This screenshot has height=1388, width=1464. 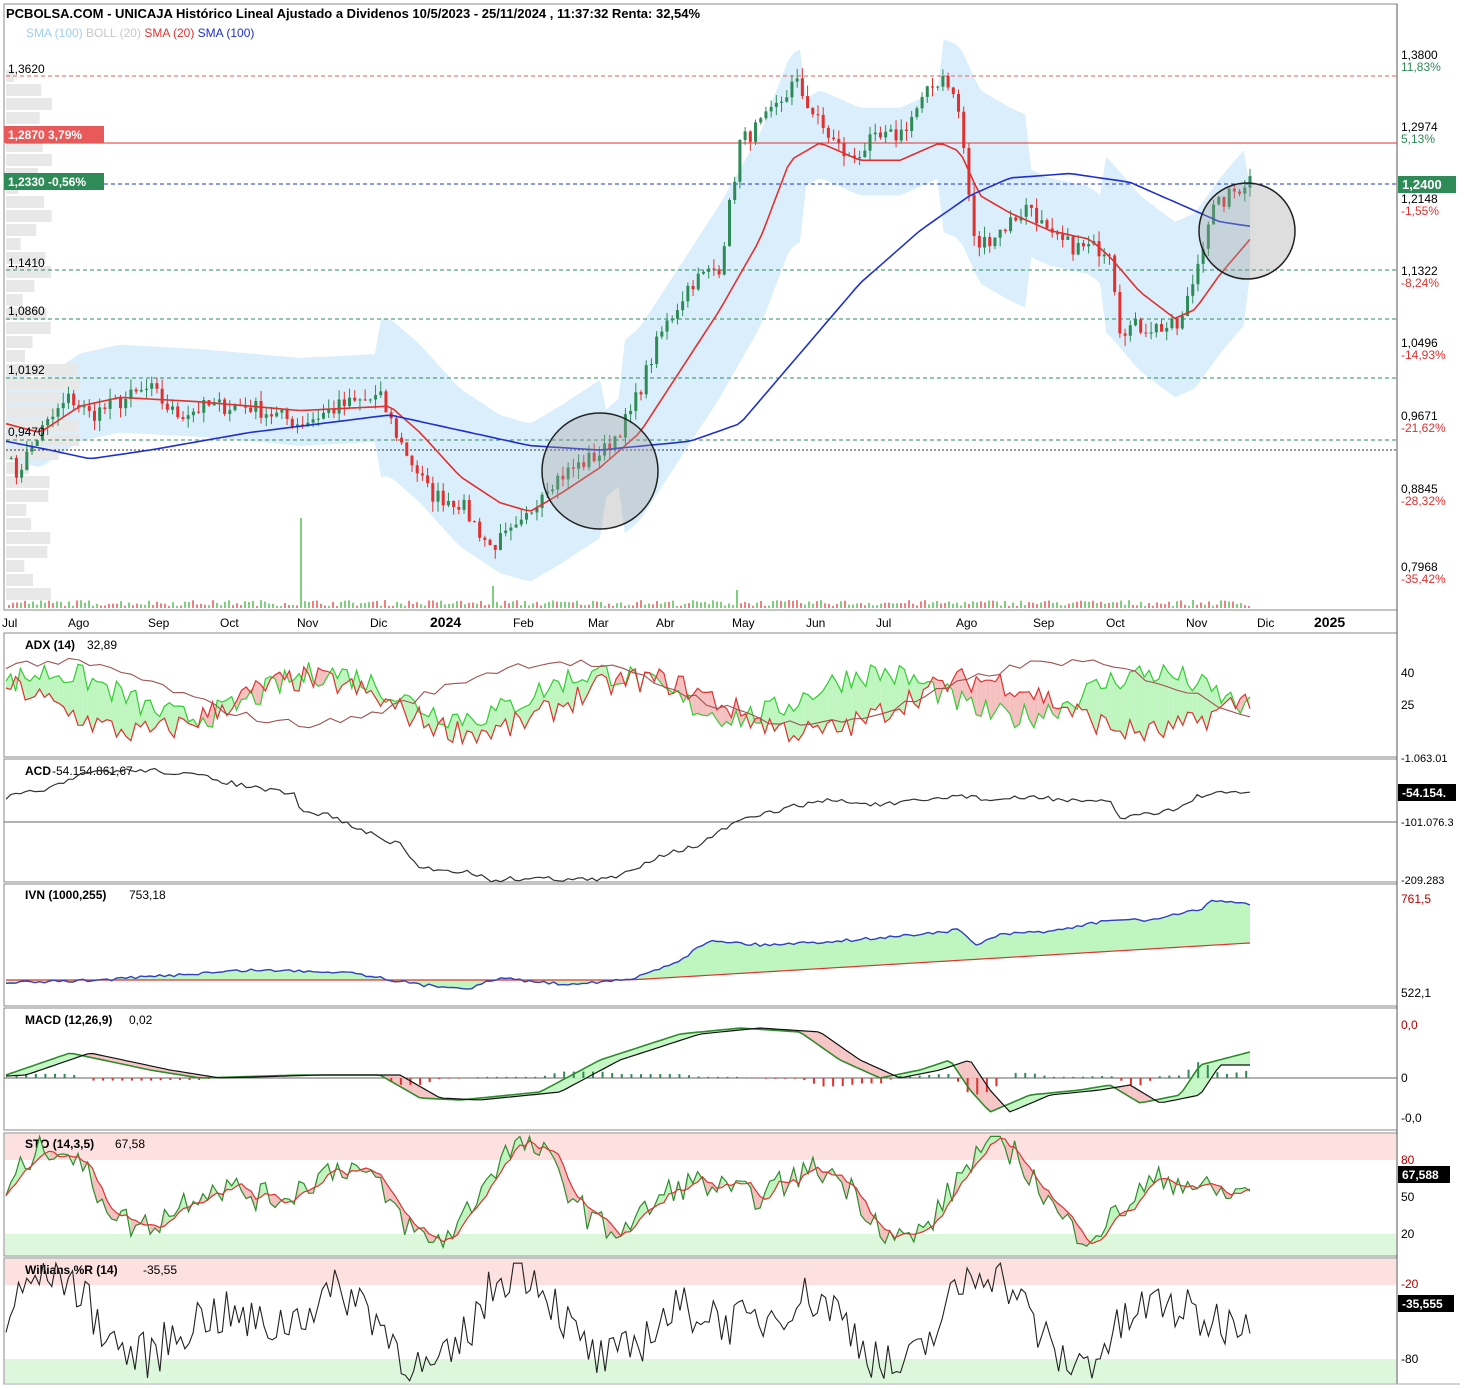 What do you see at coordinates (1426, 1303) in the screenshot?
I see `wr-badge` at bounding box center [1426, 1303].